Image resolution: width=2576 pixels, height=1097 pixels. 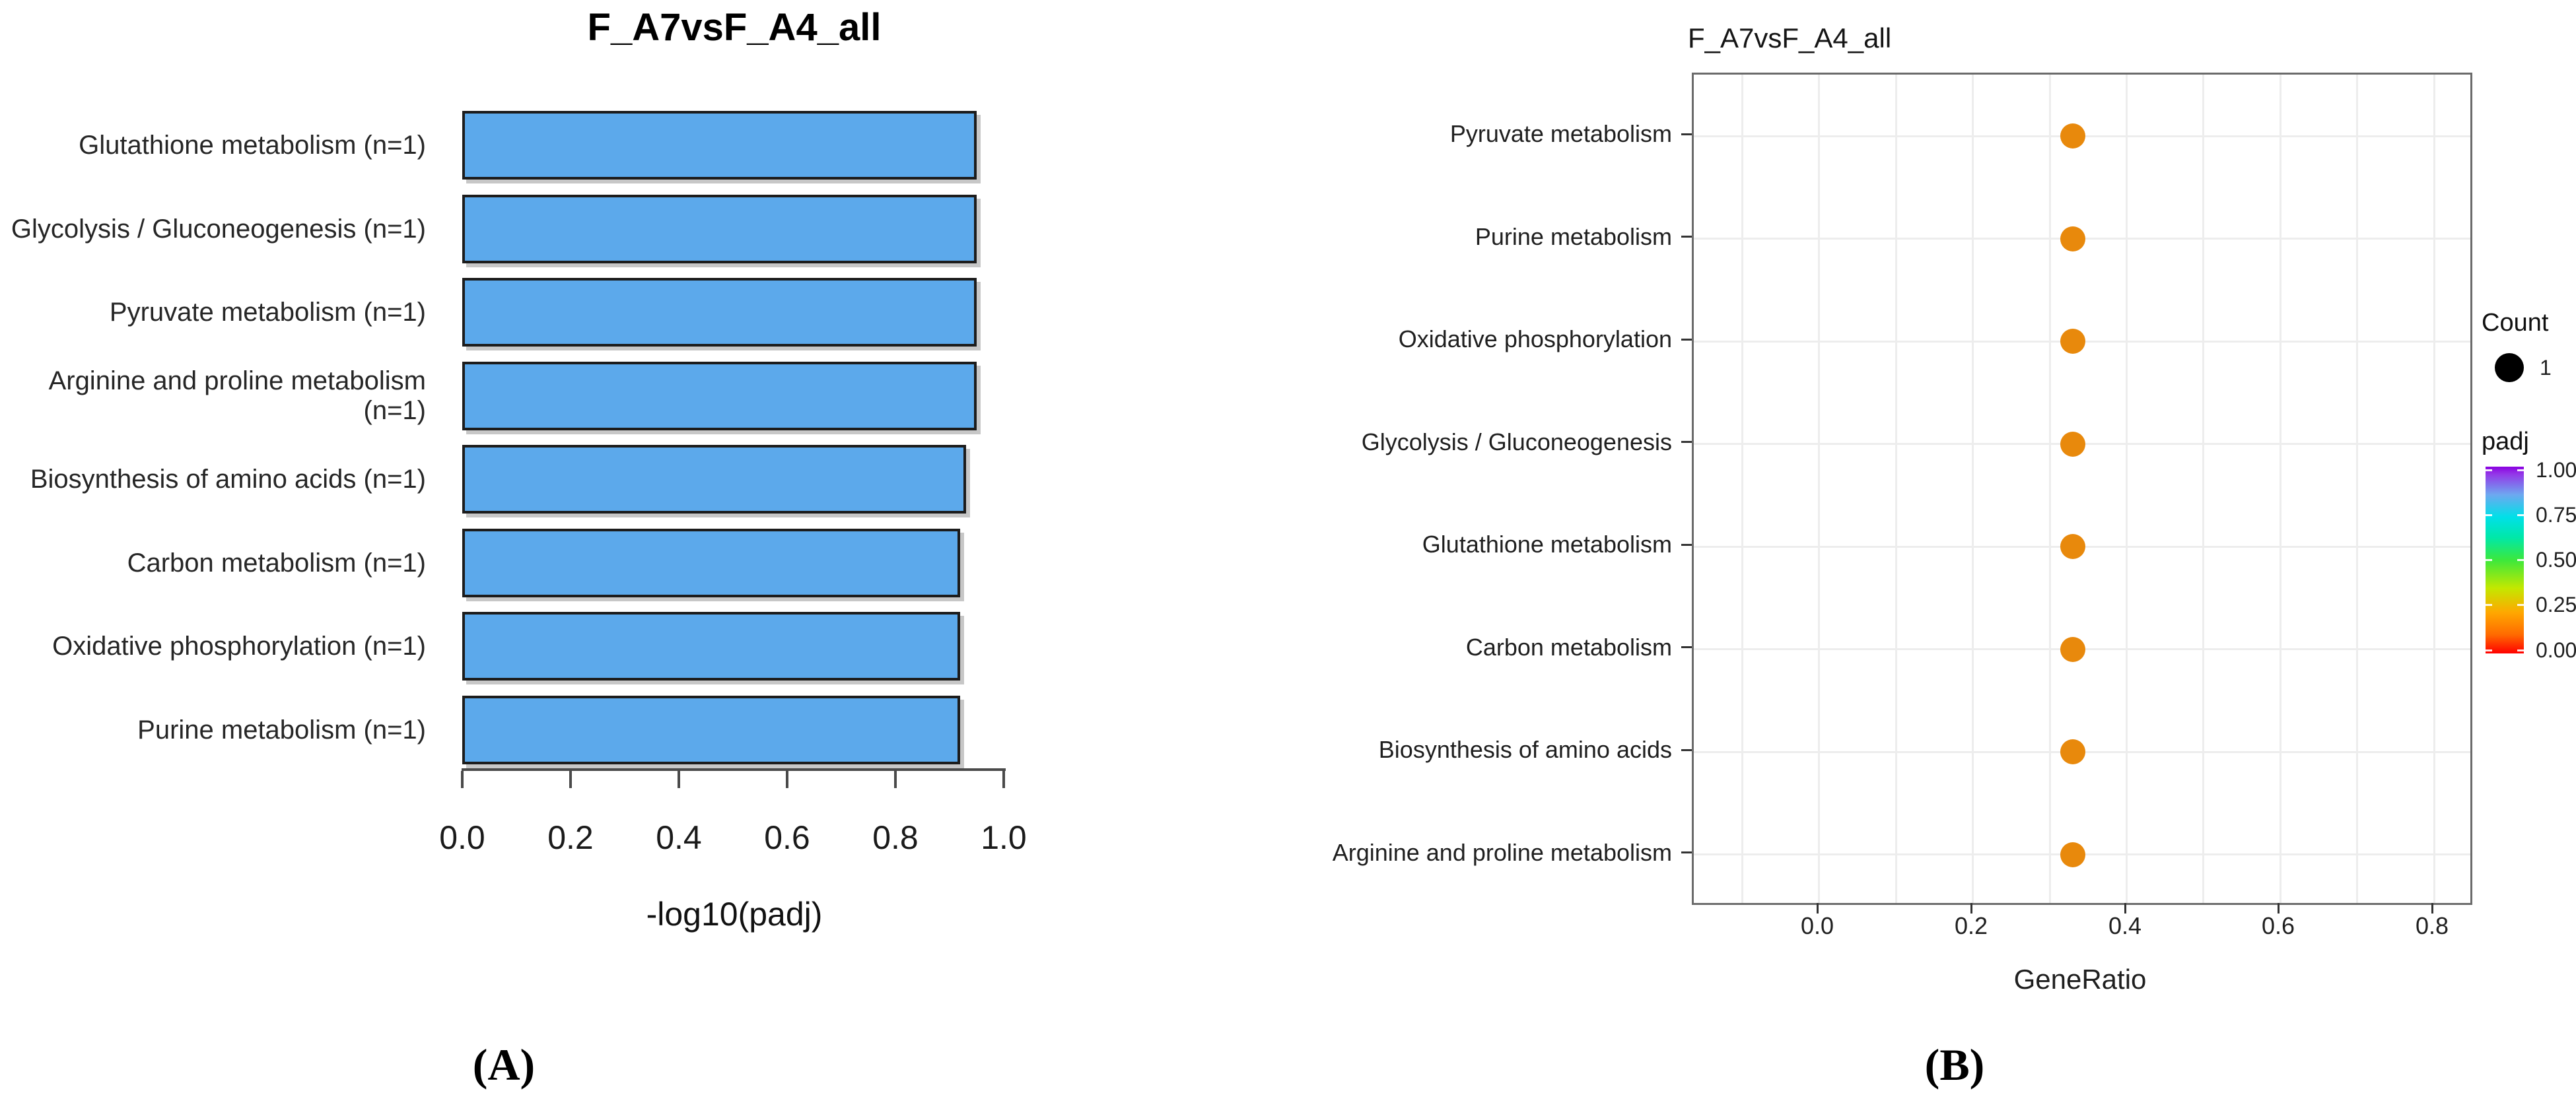 What do you see at coordinates (267, 312) in the screenshot?
I see `bar-category-label: Pyruvate metabolism (n=1)` at bounding box center [267, 312].